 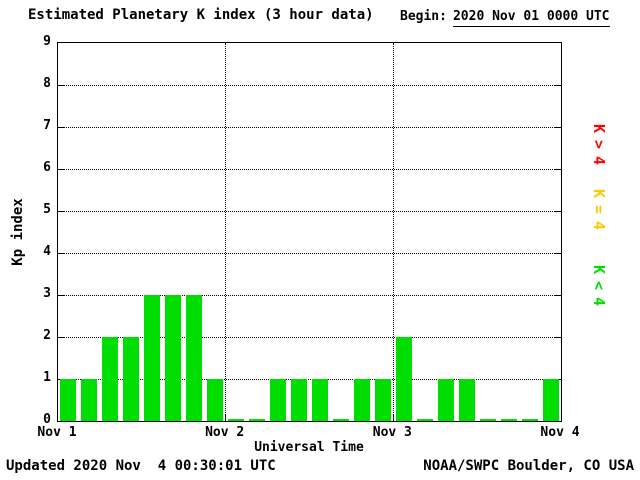 I want to click on y-tick-label: 3, so click(x=47, y=293).